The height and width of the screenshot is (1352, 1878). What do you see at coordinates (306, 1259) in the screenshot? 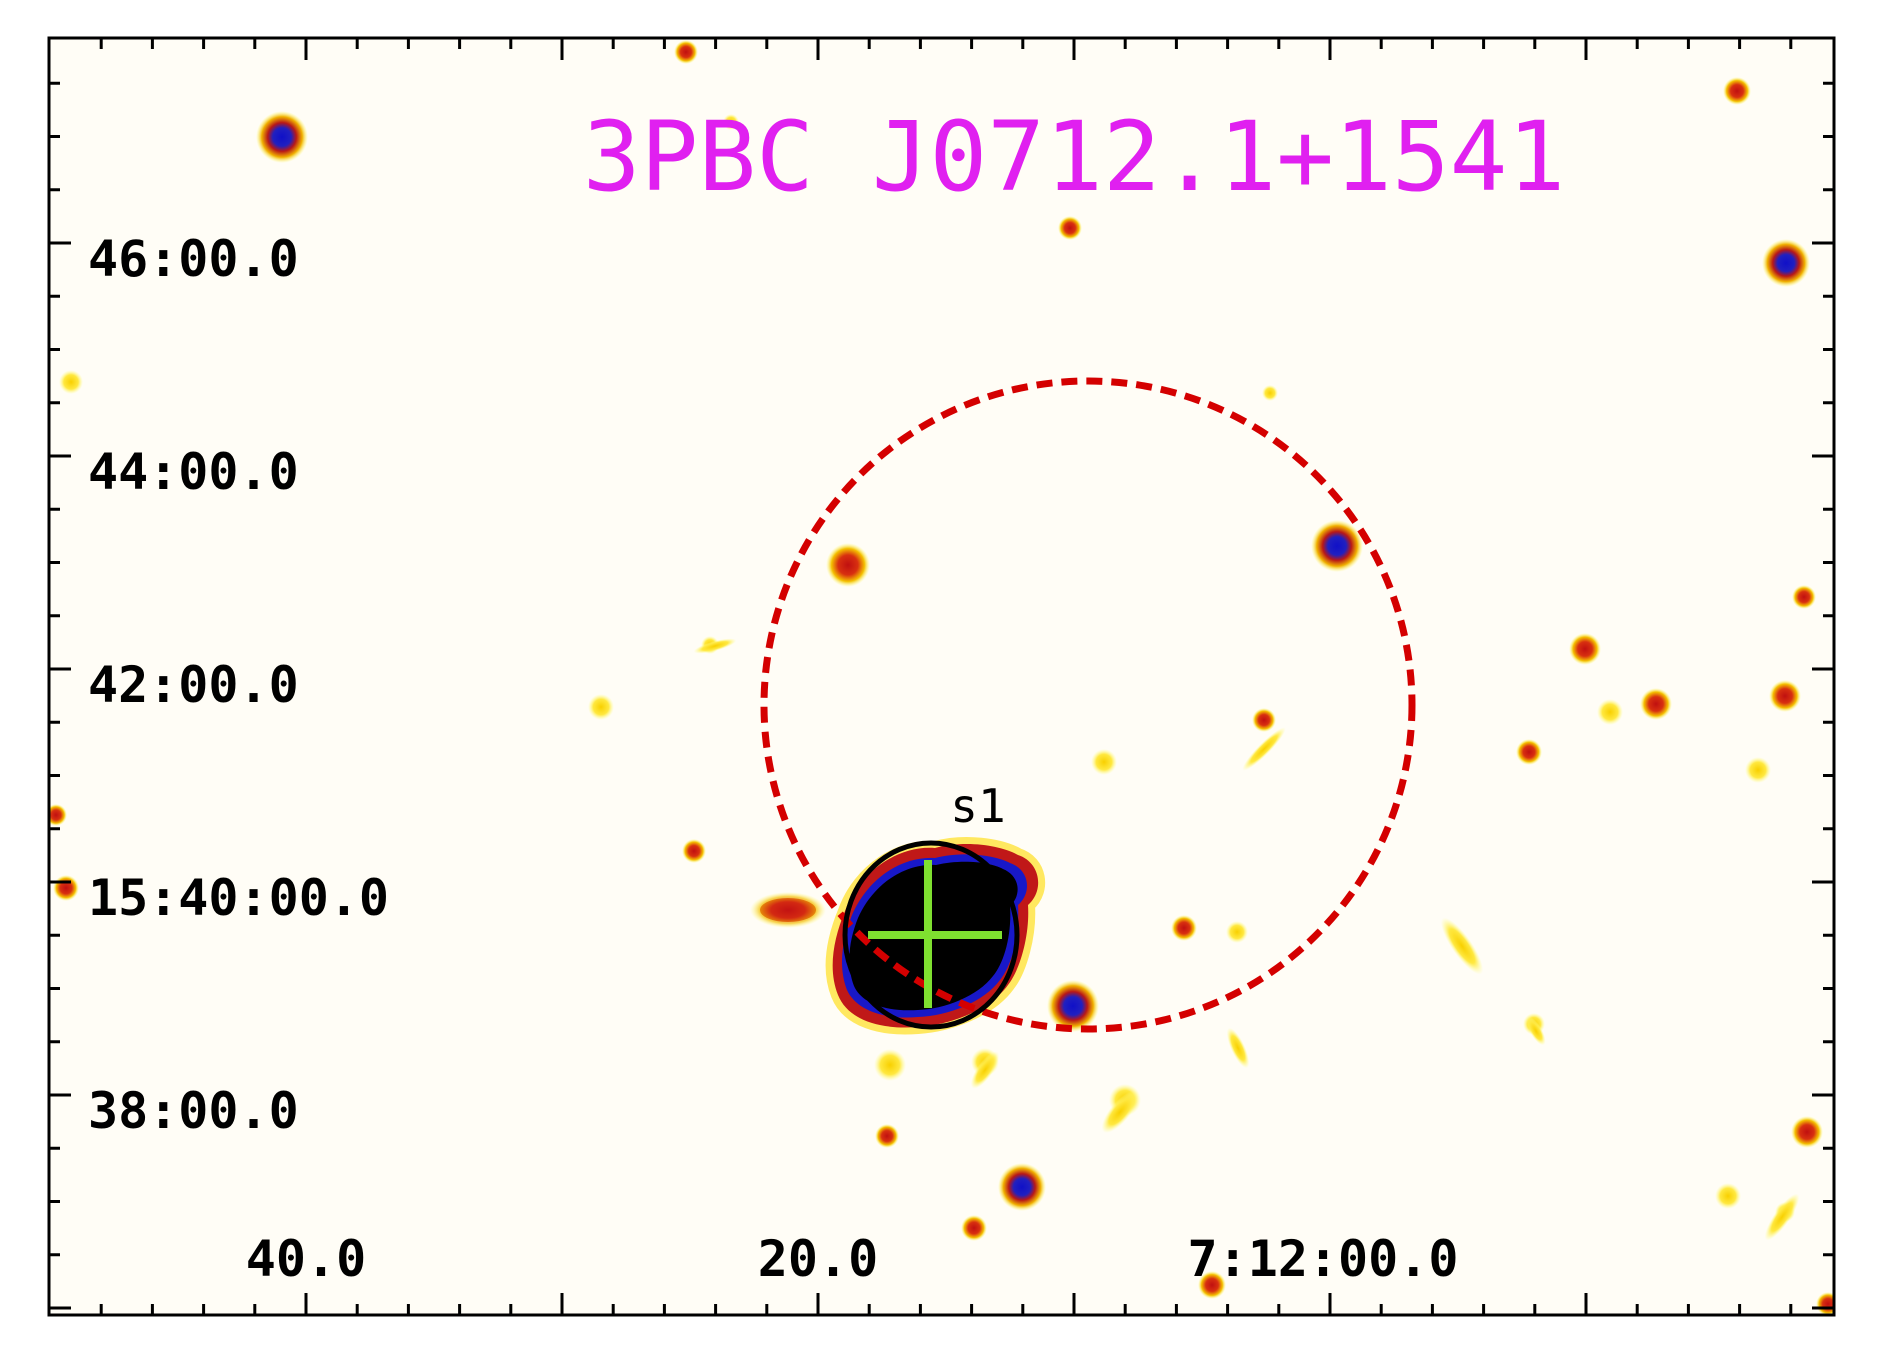
I see `ra-tick-label: 40.0` at bounding box center [306, 1259].